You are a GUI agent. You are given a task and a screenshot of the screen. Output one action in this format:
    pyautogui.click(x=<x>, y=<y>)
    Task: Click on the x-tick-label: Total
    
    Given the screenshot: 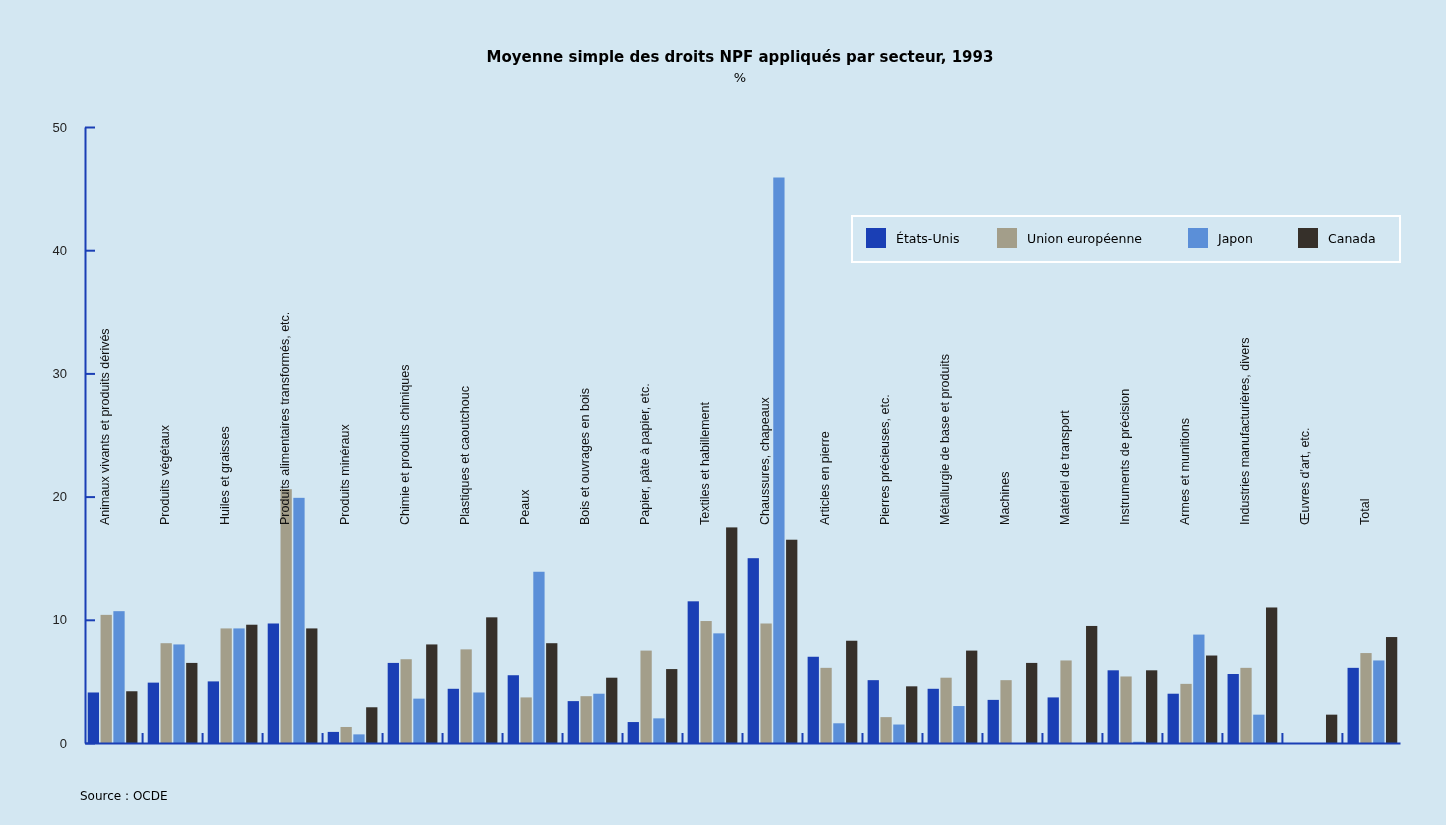 What is the action you would take?
    pyautogui.click(x=1364, y=511)
    